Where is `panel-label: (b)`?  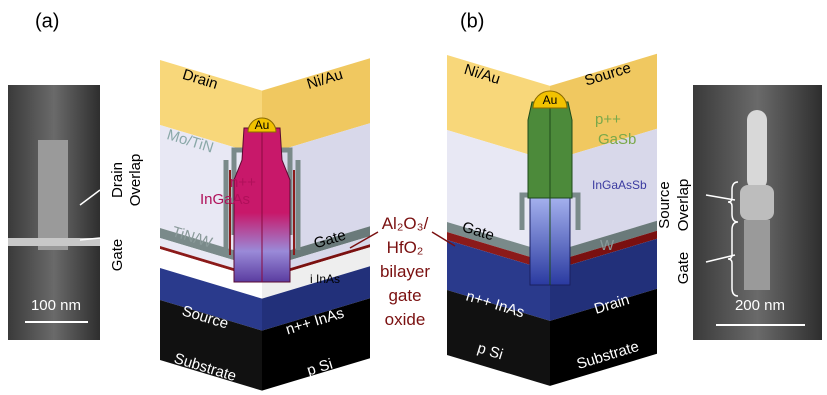
panel-label: (b) is located at coordinates (472, 21).